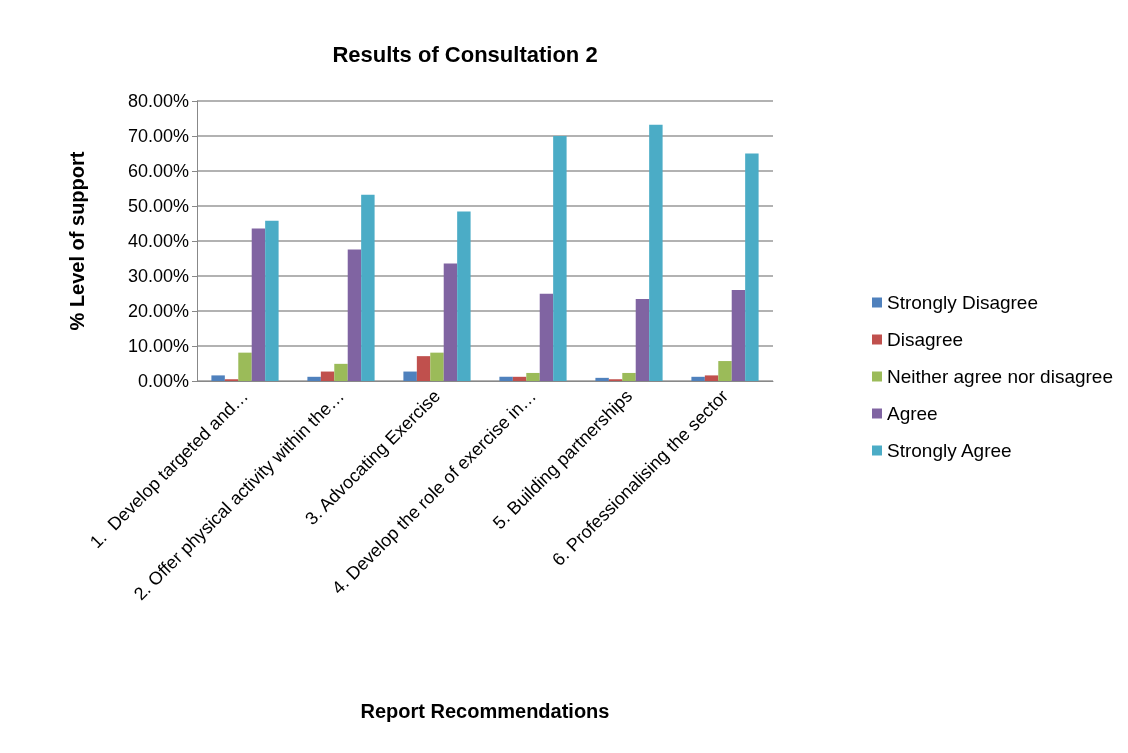  What do you see at coordinates (158, 346) in the screenshot?
I see `y-tick-label: 10.00%` at bounding box center [158, 346].